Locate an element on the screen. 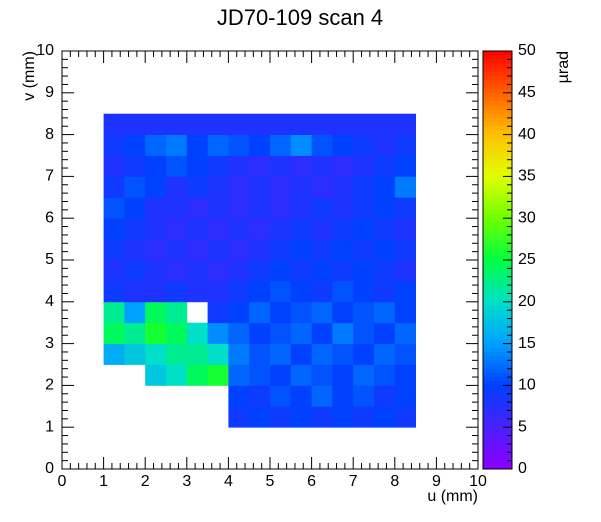 The height and width of the screenshot is (522, 601). z-tick-label: 15 is located at coordinates (527, 343).